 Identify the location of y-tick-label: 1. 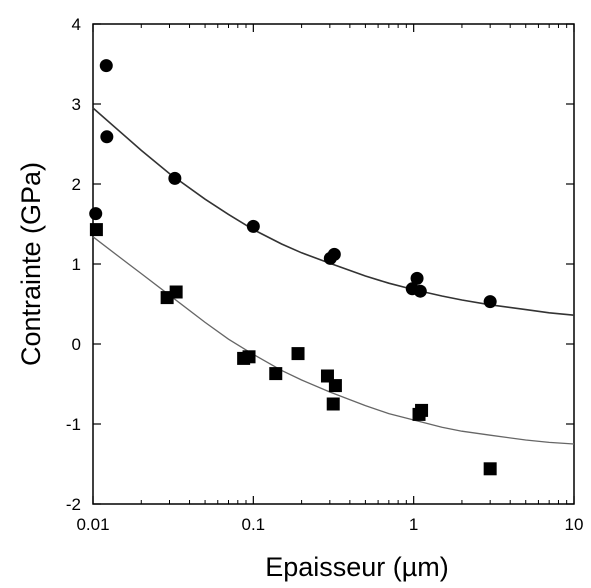
(76, 264).